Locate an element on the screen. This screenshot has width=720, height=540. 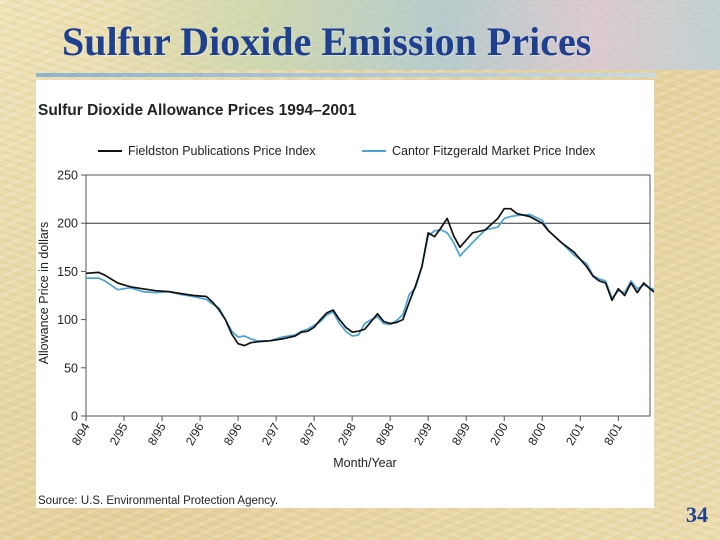
y-axis-label: Allowance Price in dollars is located at coordinates (44, 293).